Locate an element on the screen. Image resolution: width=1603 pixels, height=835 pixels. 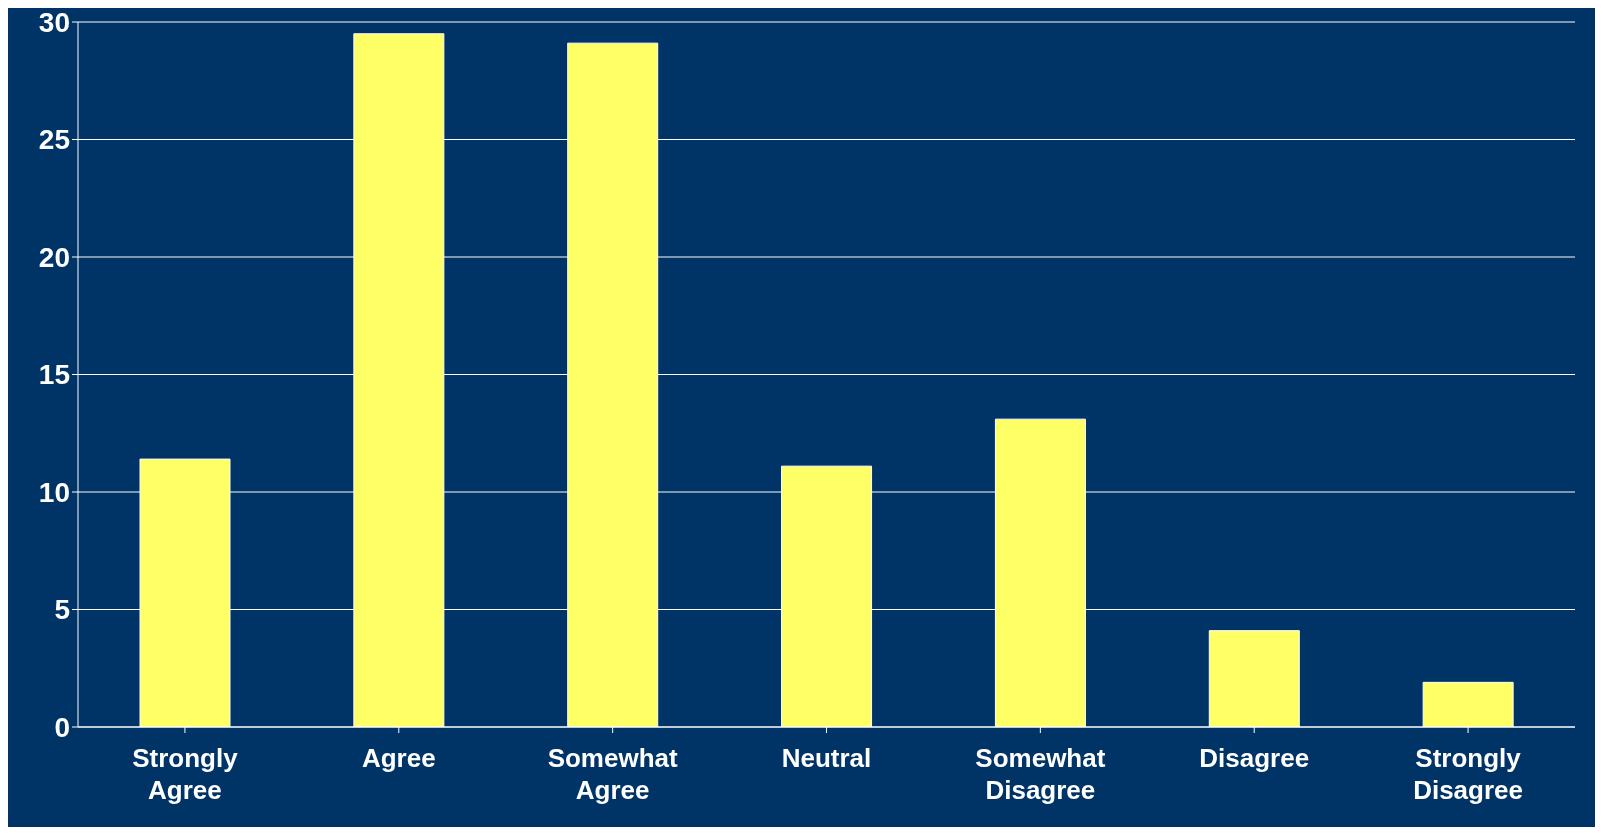
x-tick-label: Somewhat Disagree is located at coordinates (1040, 774).